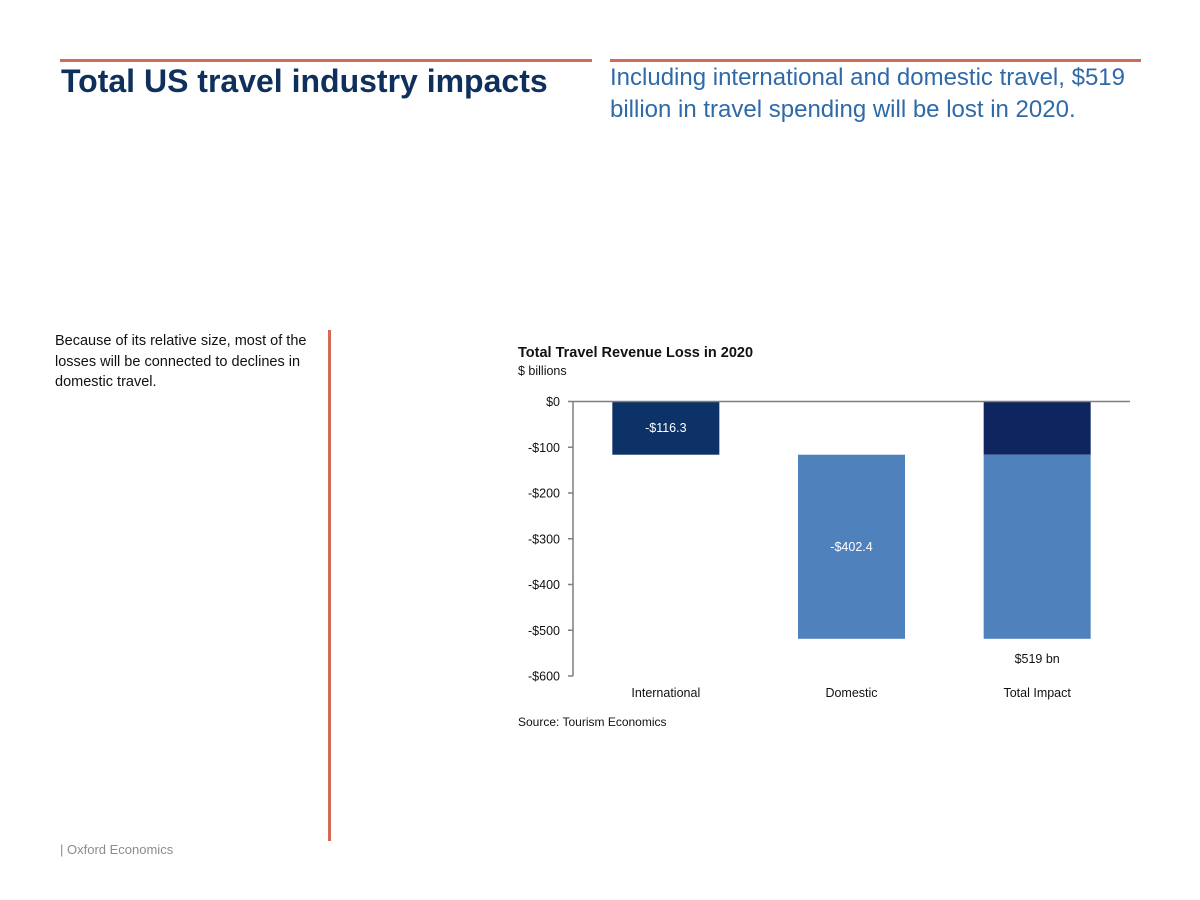  Describe the element at coordinates (544, 448) in the screenshot. I see `y-tick-label: -$100` at that location.